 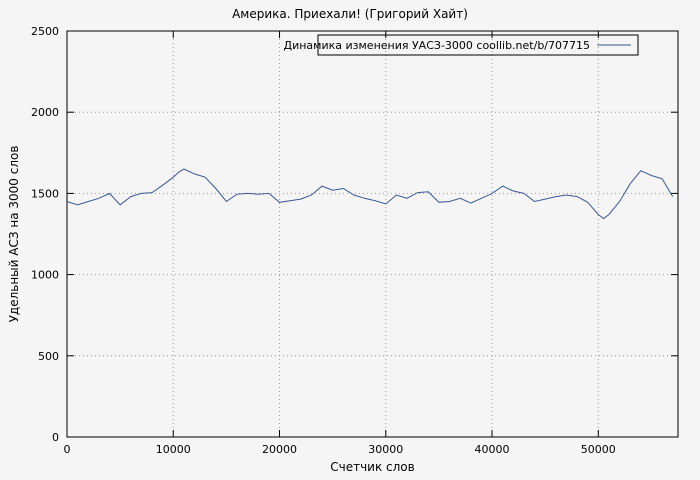 I want to click on y-tick-label: 0, so click(x=55, y=437).